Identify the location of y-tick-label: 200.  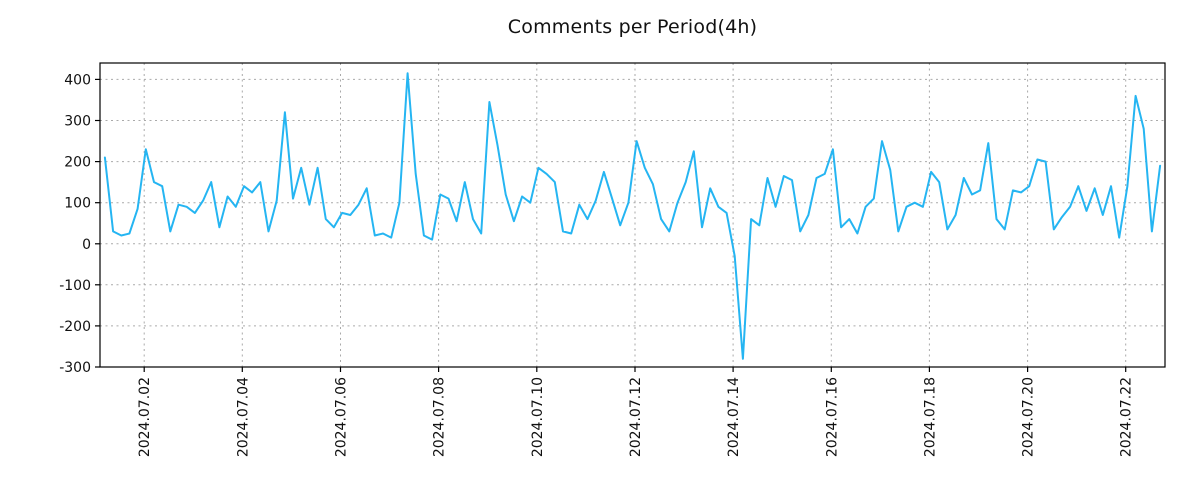
(77, 163).